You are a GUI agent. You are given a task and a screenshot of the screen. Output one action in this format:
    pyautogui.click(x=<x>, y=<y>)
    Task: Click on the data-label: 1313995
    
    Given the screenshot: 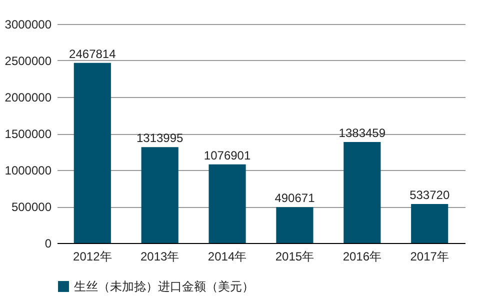 What is the action you would take?
    pyautogui.click(x=160, y=138)
    